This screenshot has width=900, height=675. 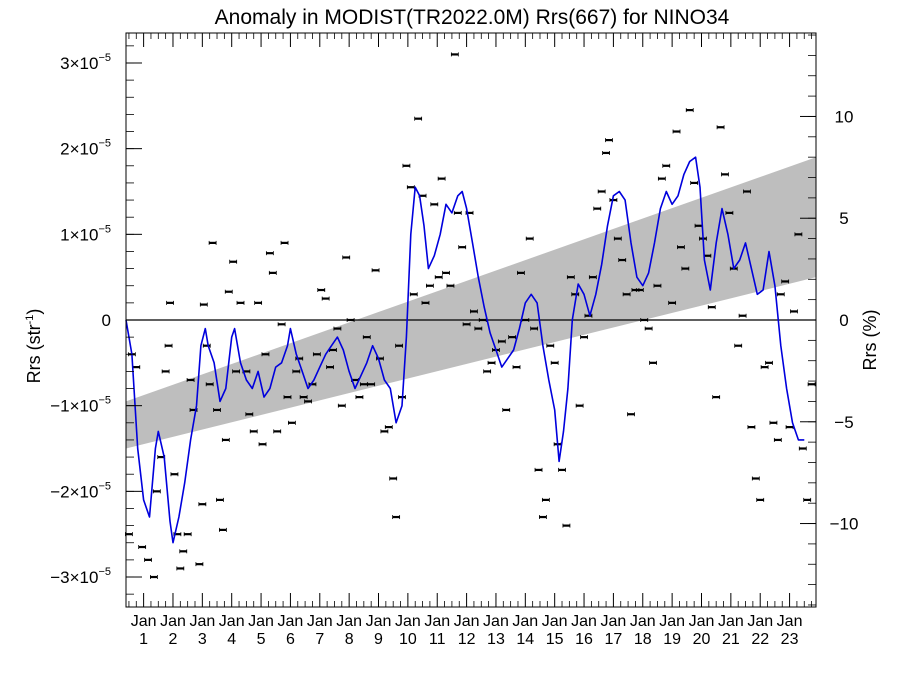 What do you see at coordinates (496, 639) in the screenshot?
I see `x-tick-year: 13` at bounding box center [496, 639].